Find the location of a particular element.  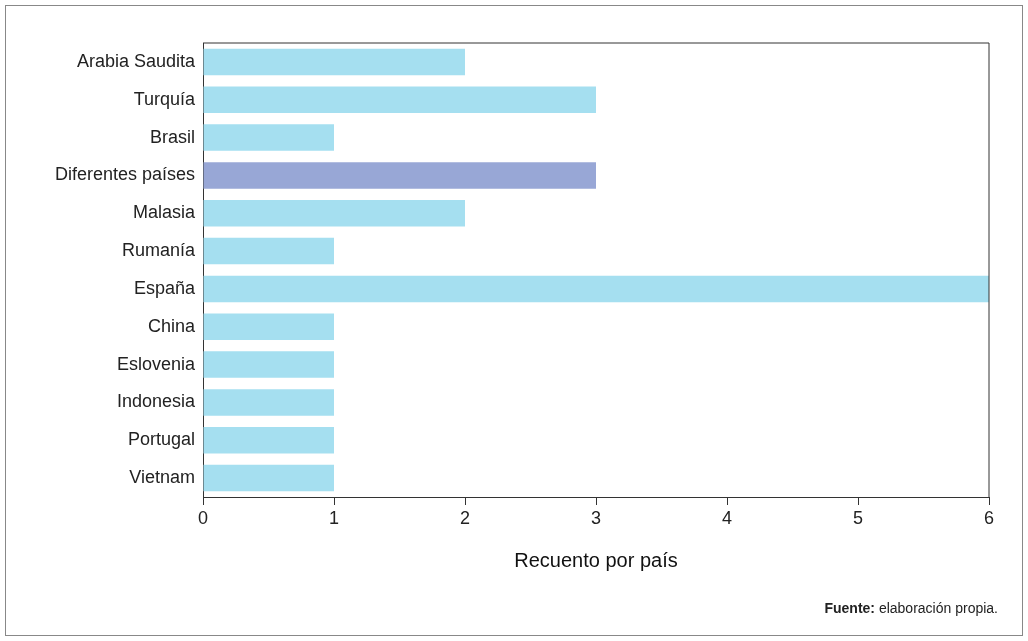

y-tick-label: Vietnam is located at coordinates (162, 477).